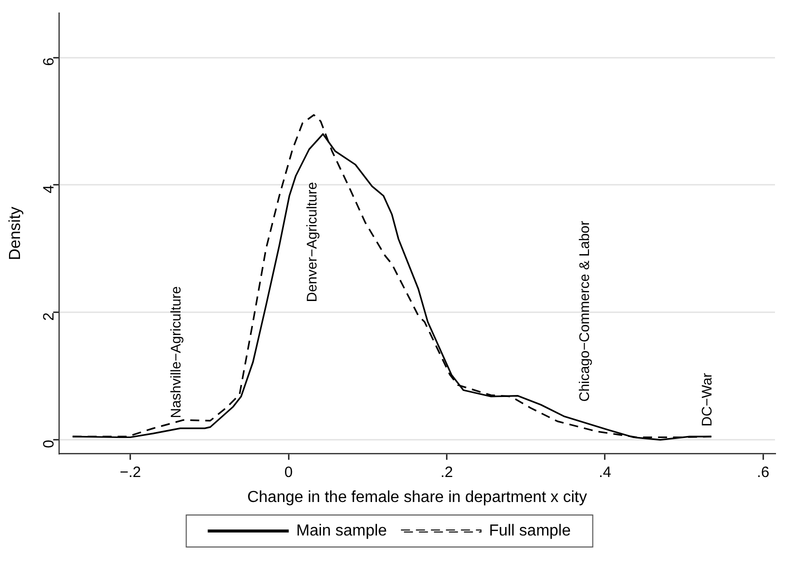  Describe the element at coordinates (311, 242) in the screenshot. I see `annotation: Denver−Agriculture` at that location.